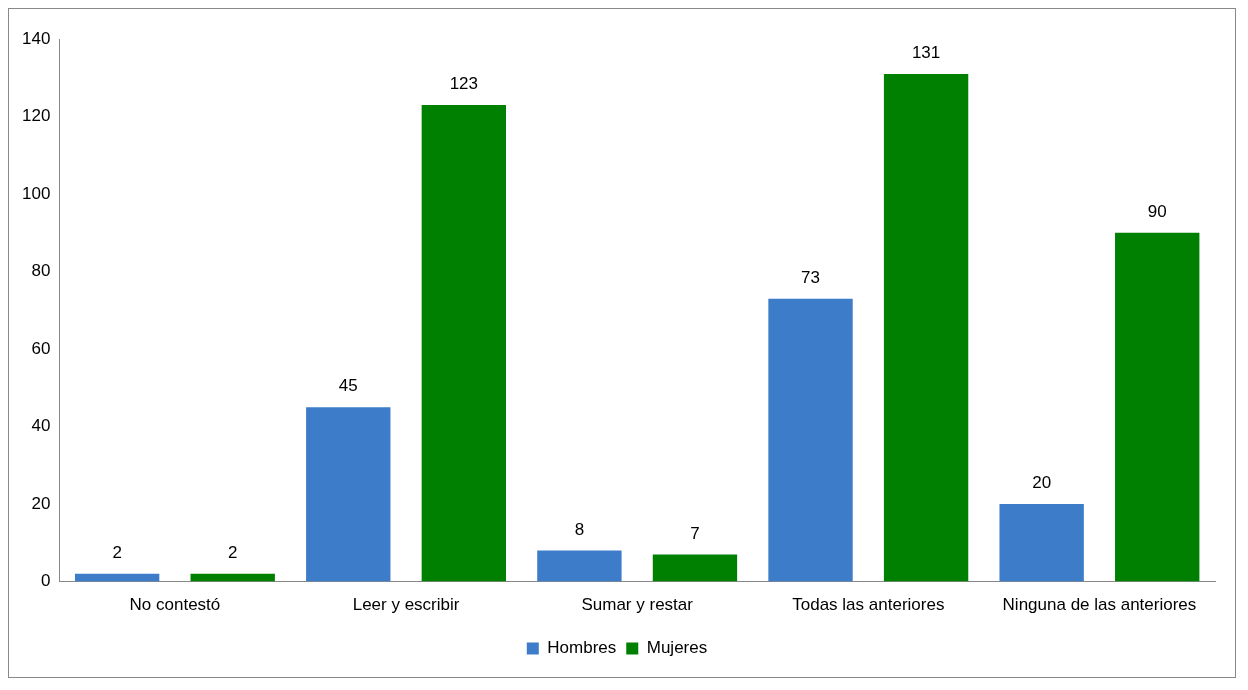 Image resolution: width=1248 pixels, height=690 pixels. Describe the element at coordinates (926, 53) in the screenshot. I see `data-label: 131` at that location.